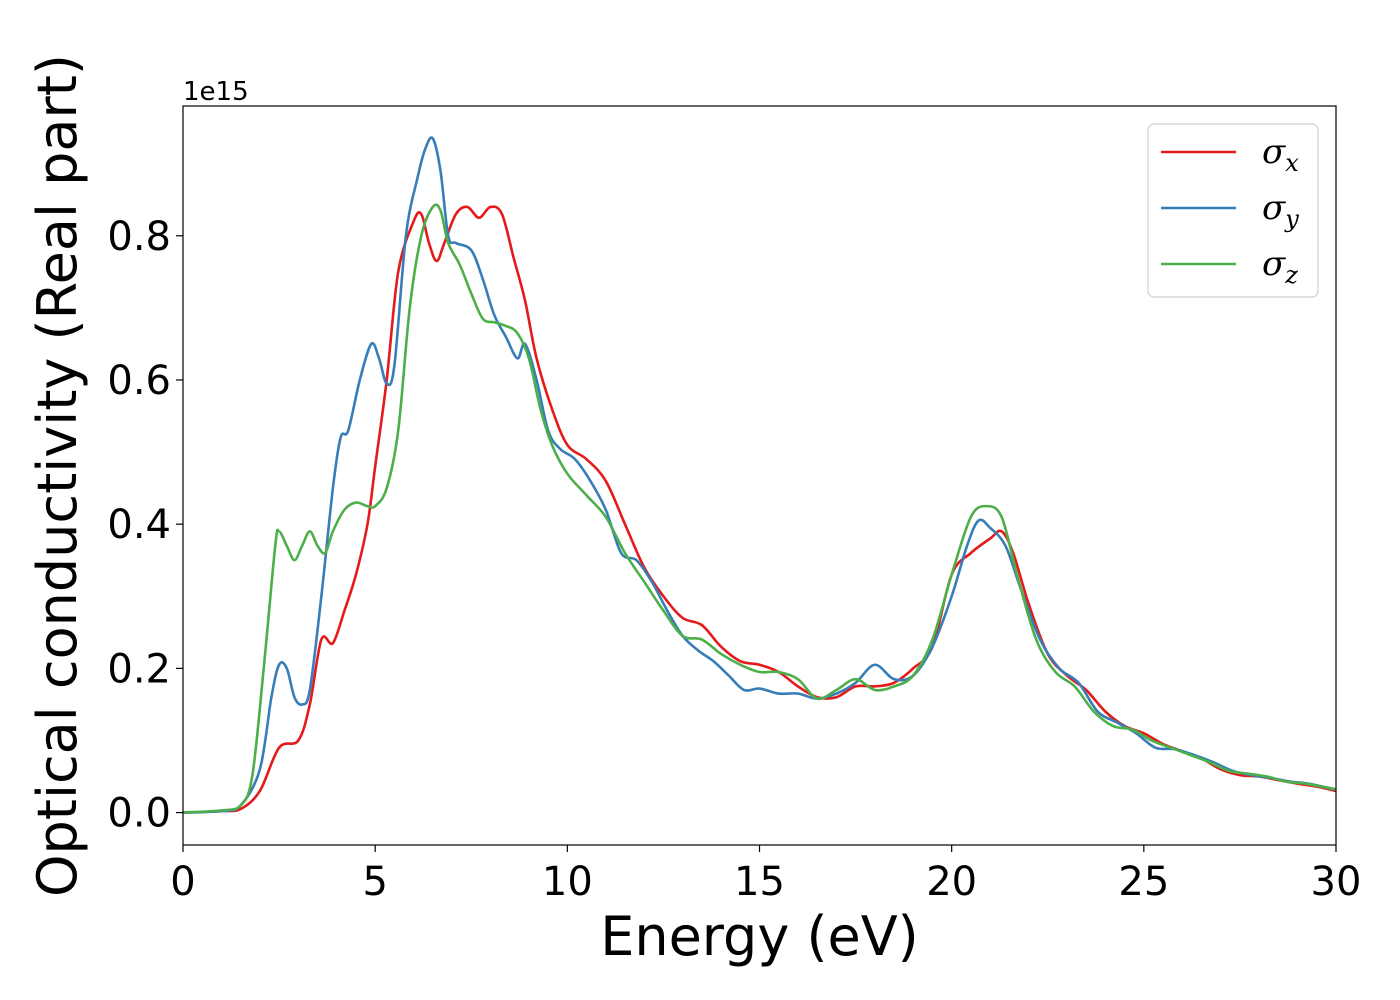 The width and height of the screenshot is (1400, 1000). Describe the element at coordinates (139, 237) in the screenshot. I see `y-tick-label: 0.8` at that location.